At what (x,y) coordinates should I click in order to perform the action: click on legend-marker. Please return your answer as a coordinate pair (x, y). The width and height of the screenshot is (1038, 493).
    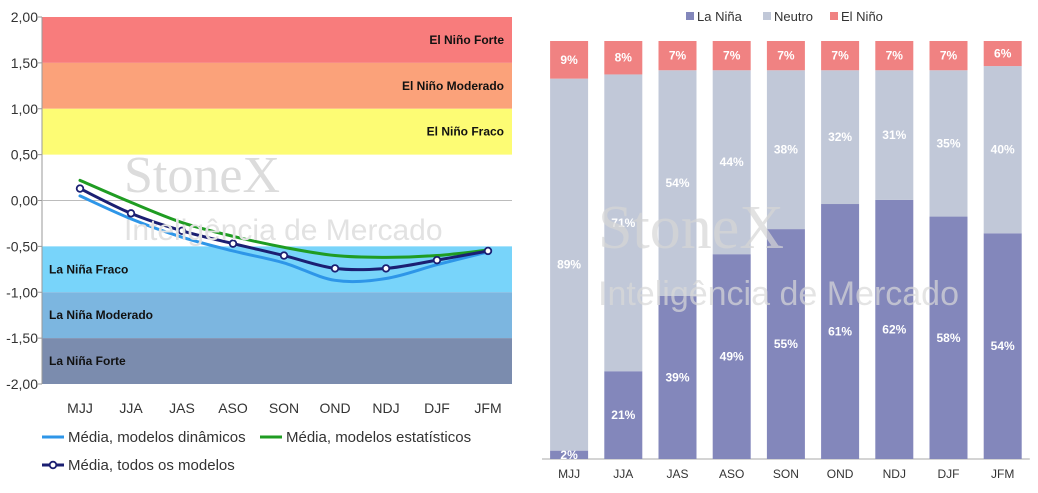
    Looking at the image, I should click on (53, 465).